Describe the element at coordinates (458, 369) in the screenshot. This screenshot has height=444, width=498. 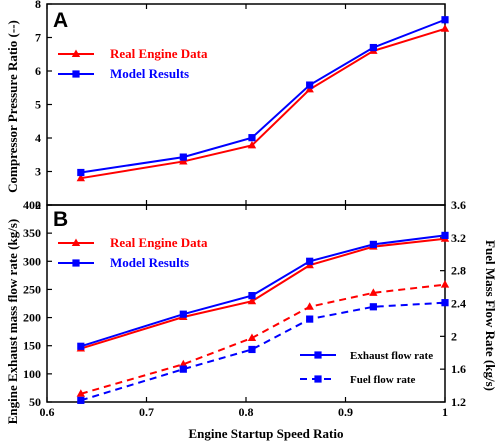
I see `y2-tick-label: 1.6` at that location.